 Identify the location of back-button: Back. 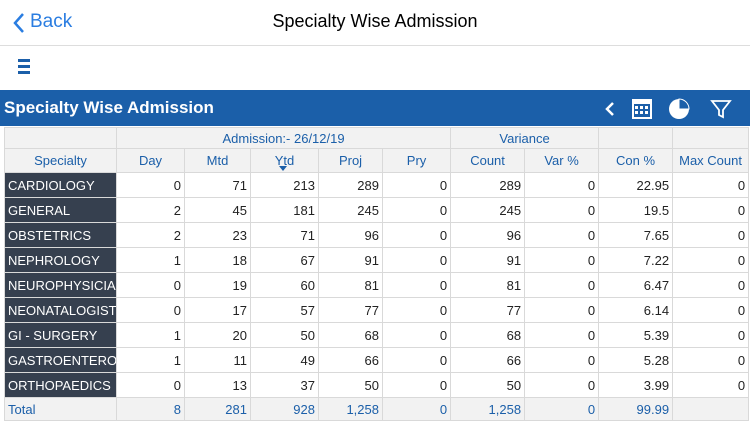
(51, 21).